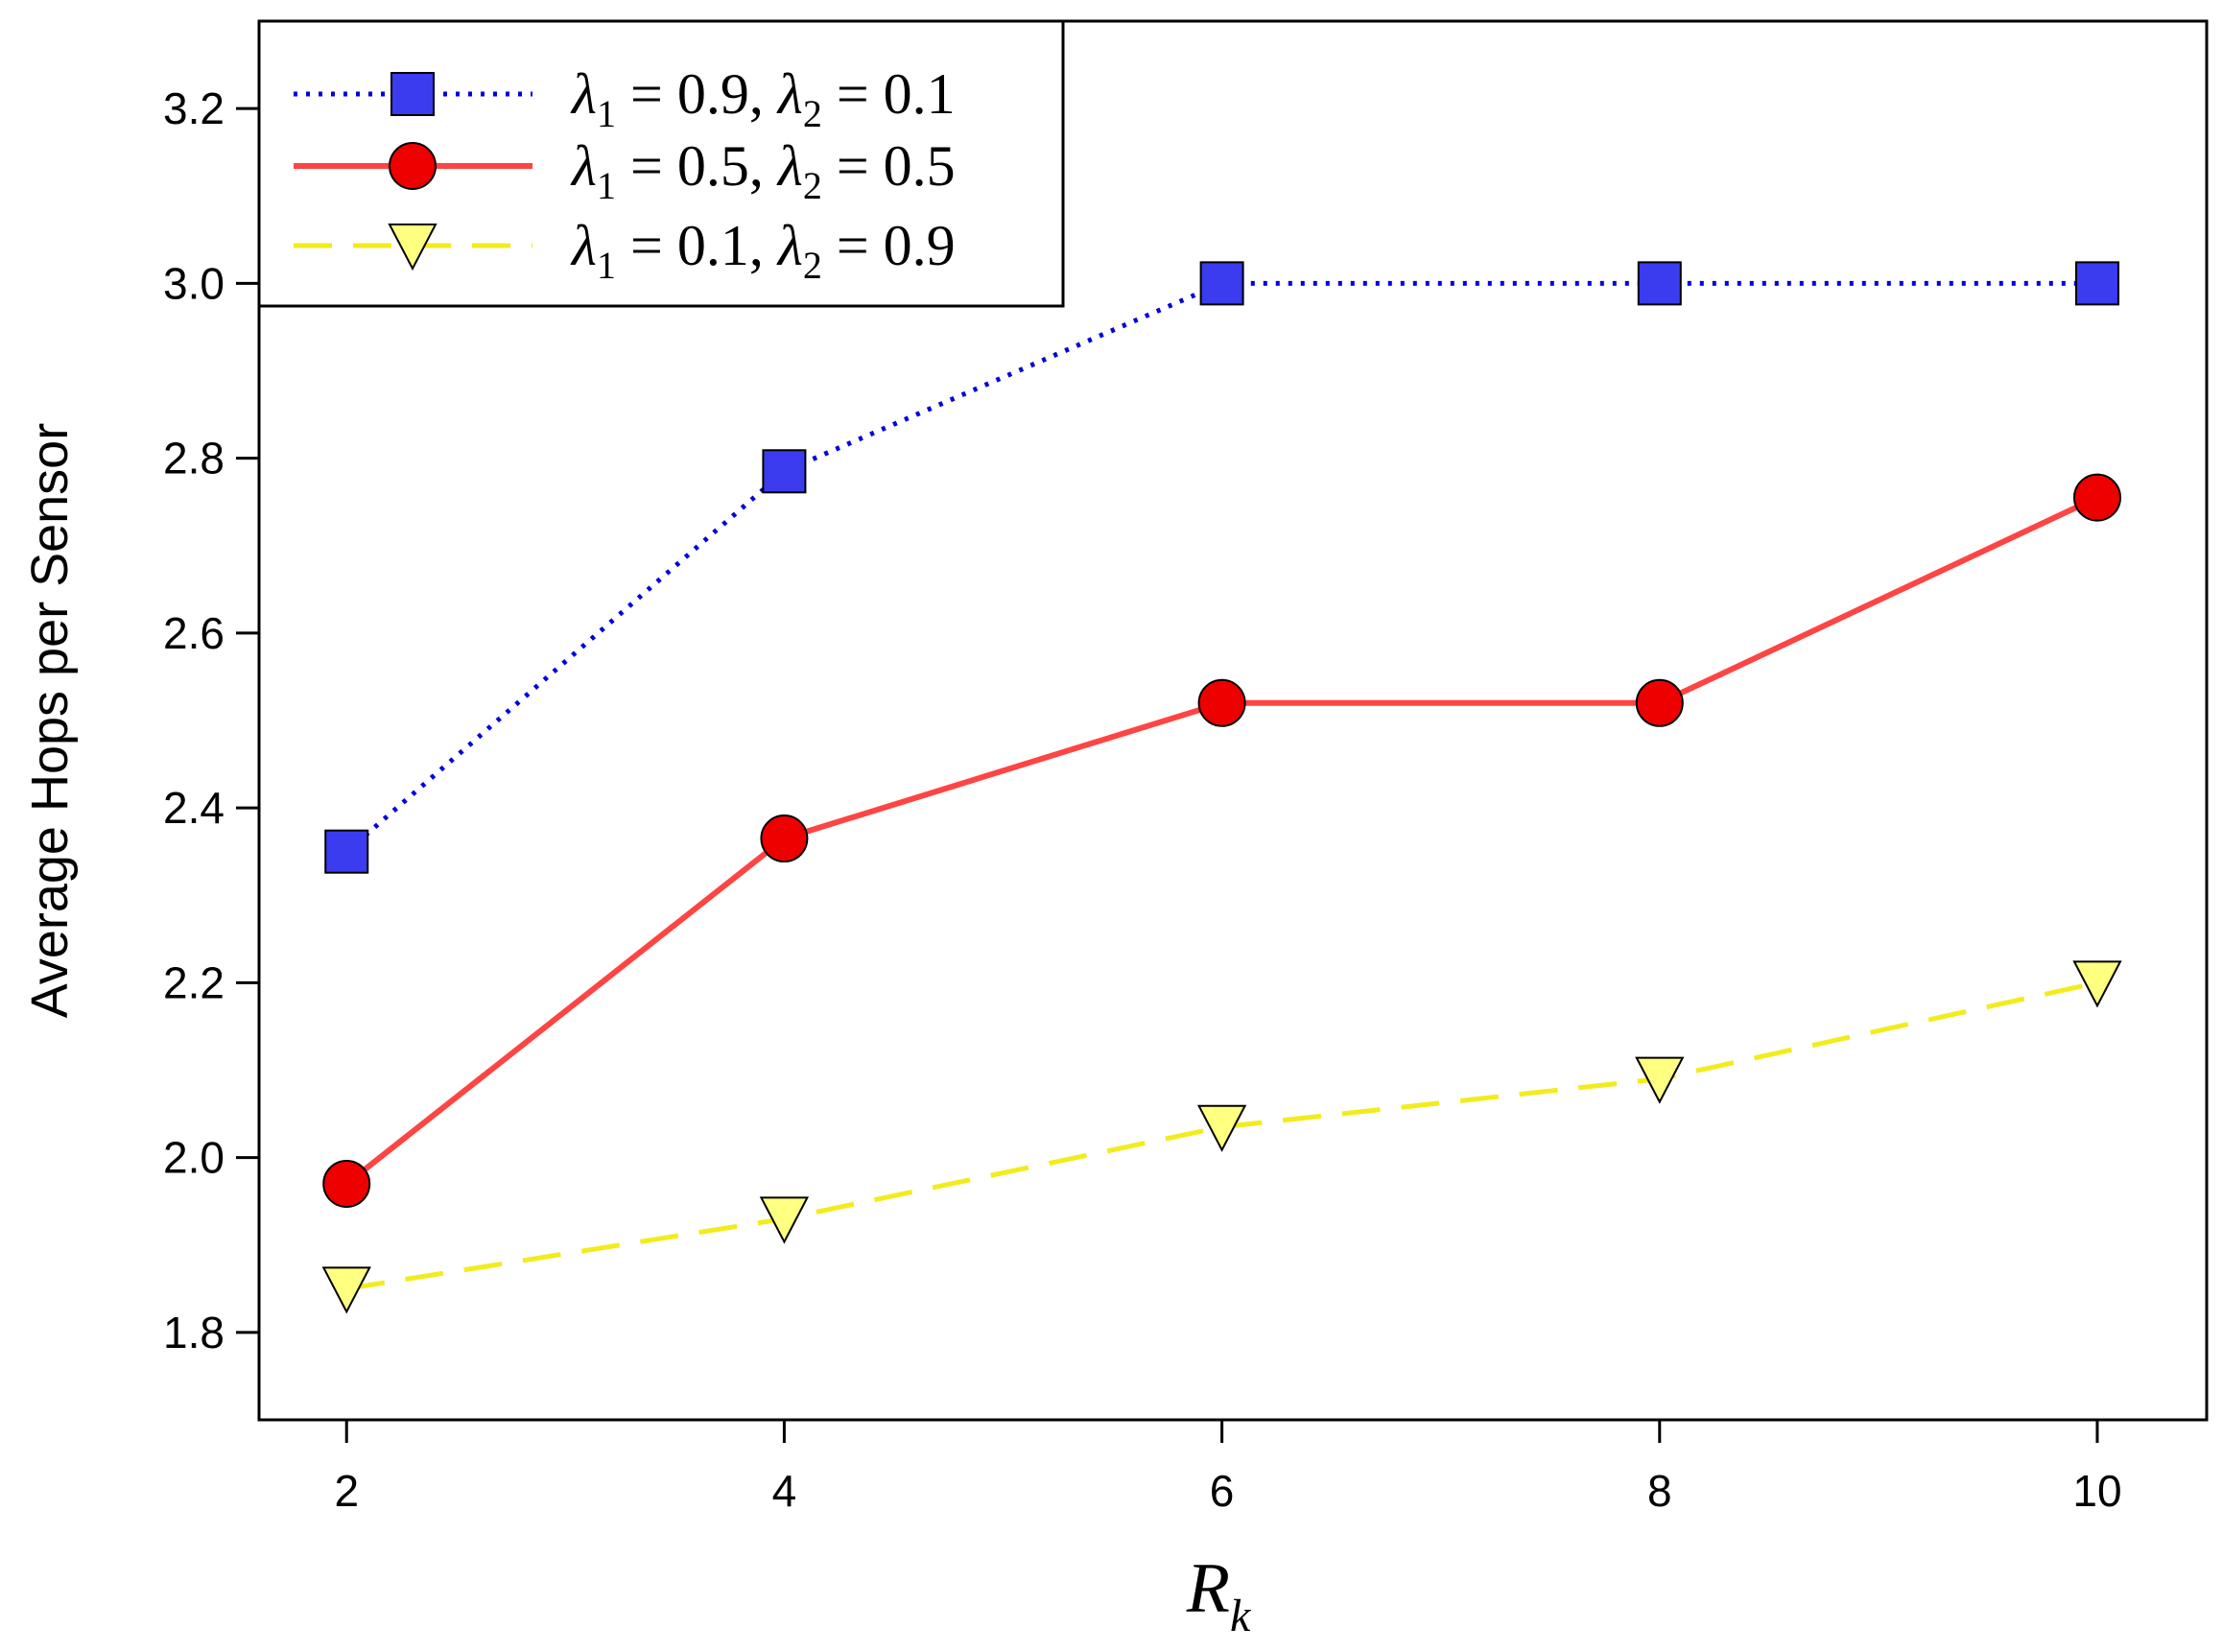  I want to click on legend-entry-1: λ1 = 0.9, λ2 = 0.1, so click(625, 99).